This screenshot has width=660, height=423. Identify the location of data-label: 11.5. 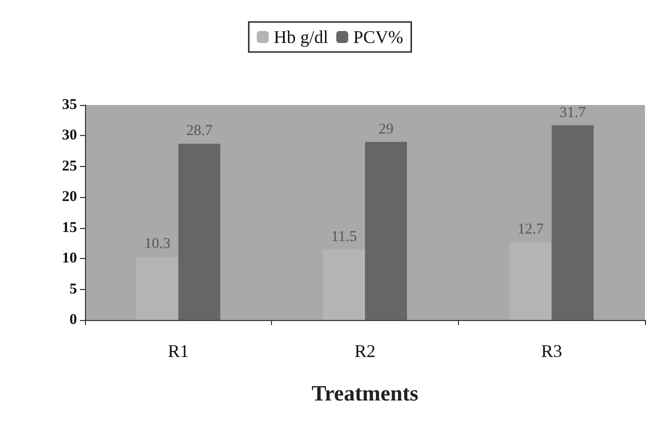
(344, 236).